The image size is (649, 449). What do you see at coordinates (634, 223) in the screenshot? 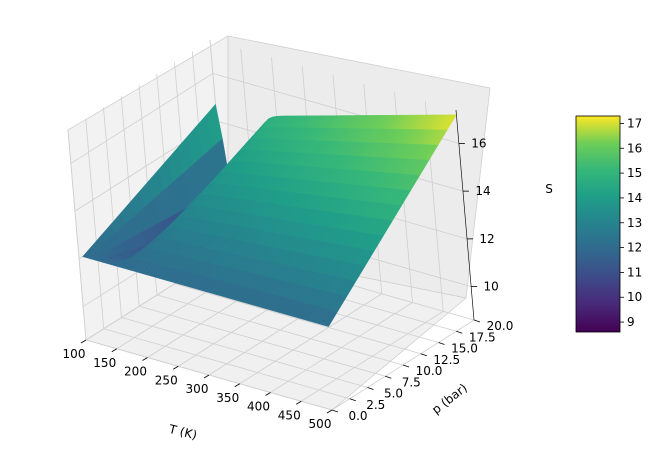
I see `colorbar-tick-label: 13` at bounding box center [634, 223].